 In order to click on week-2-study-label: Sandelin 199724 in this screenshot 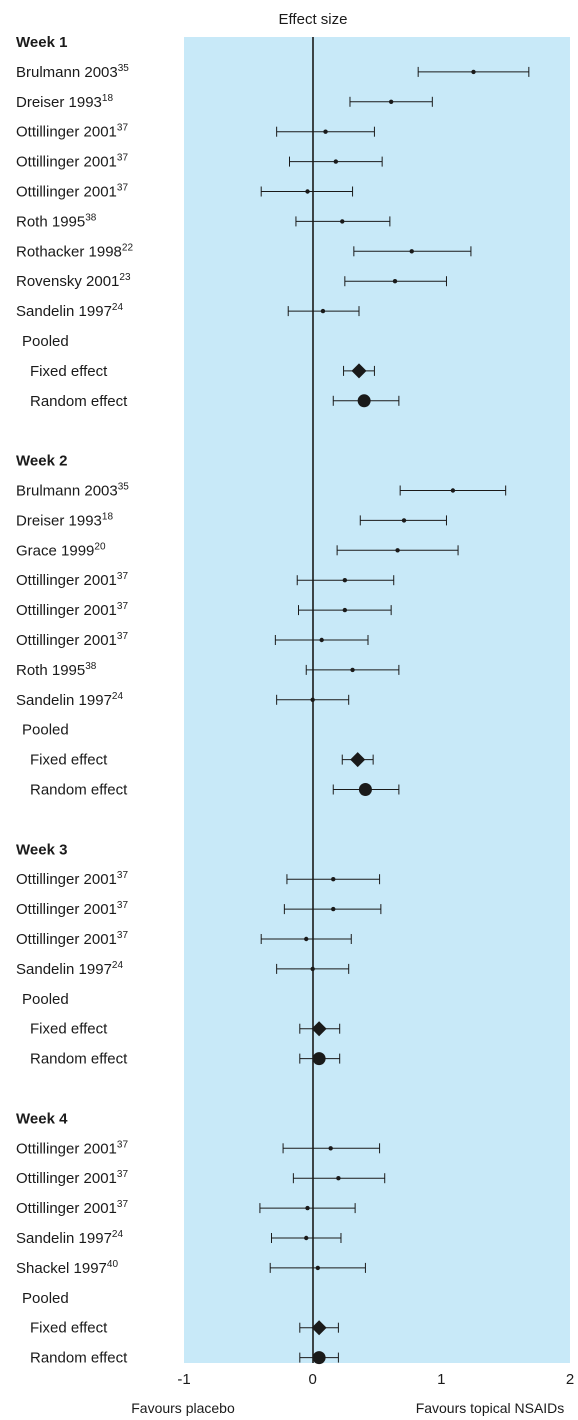, I will do `click(69, 700)`.